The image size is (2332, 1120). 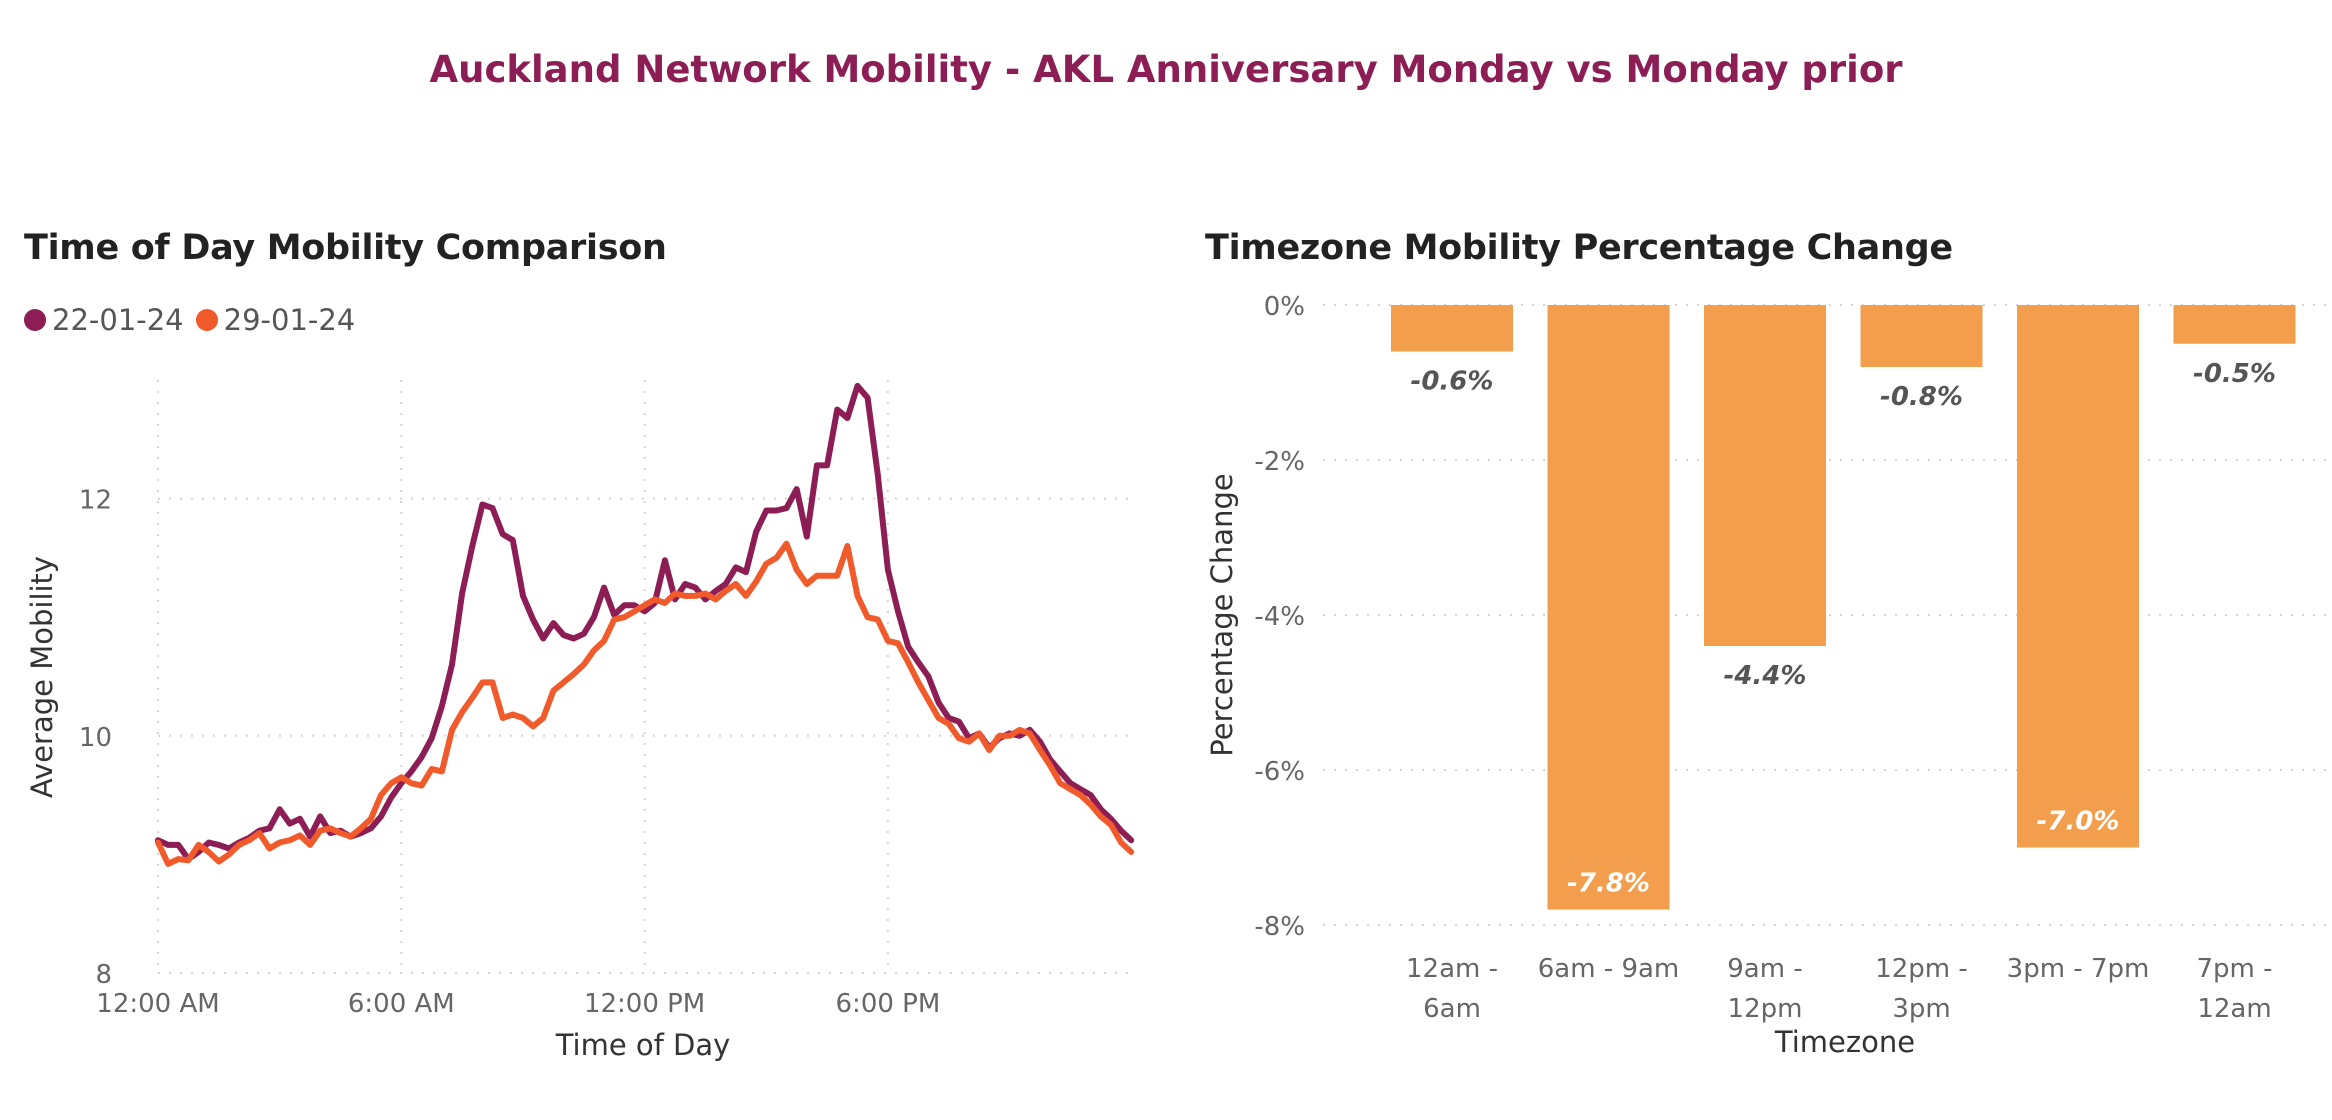 I want to click on x-tick-label: 7pm -, so click(x=2234, y=969).